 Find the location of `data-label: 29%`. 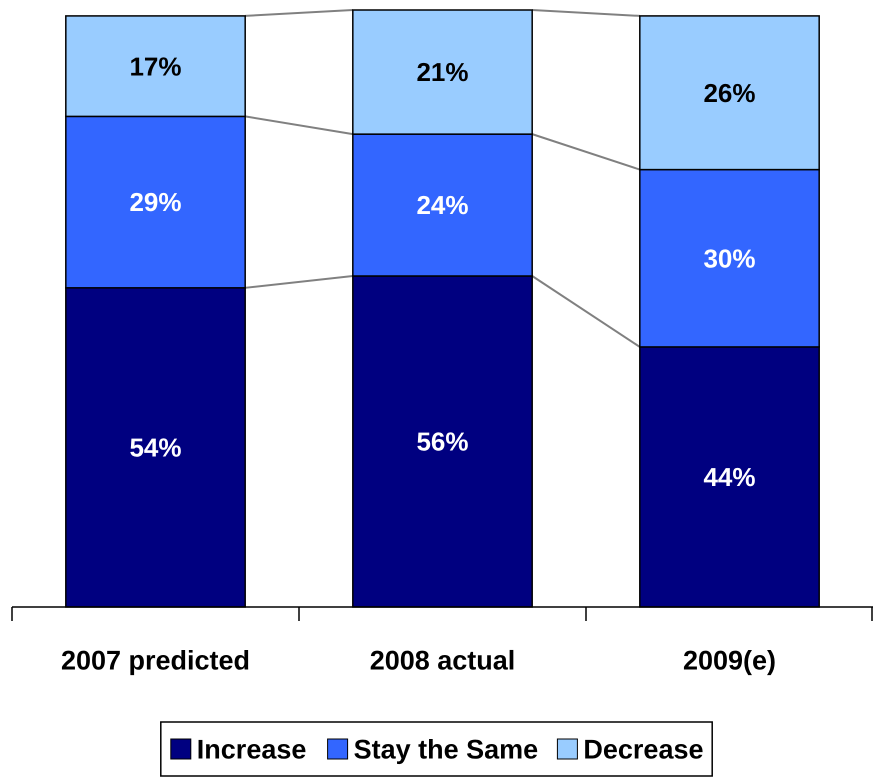

data-label: 29% is located at coordinates (155, 202).